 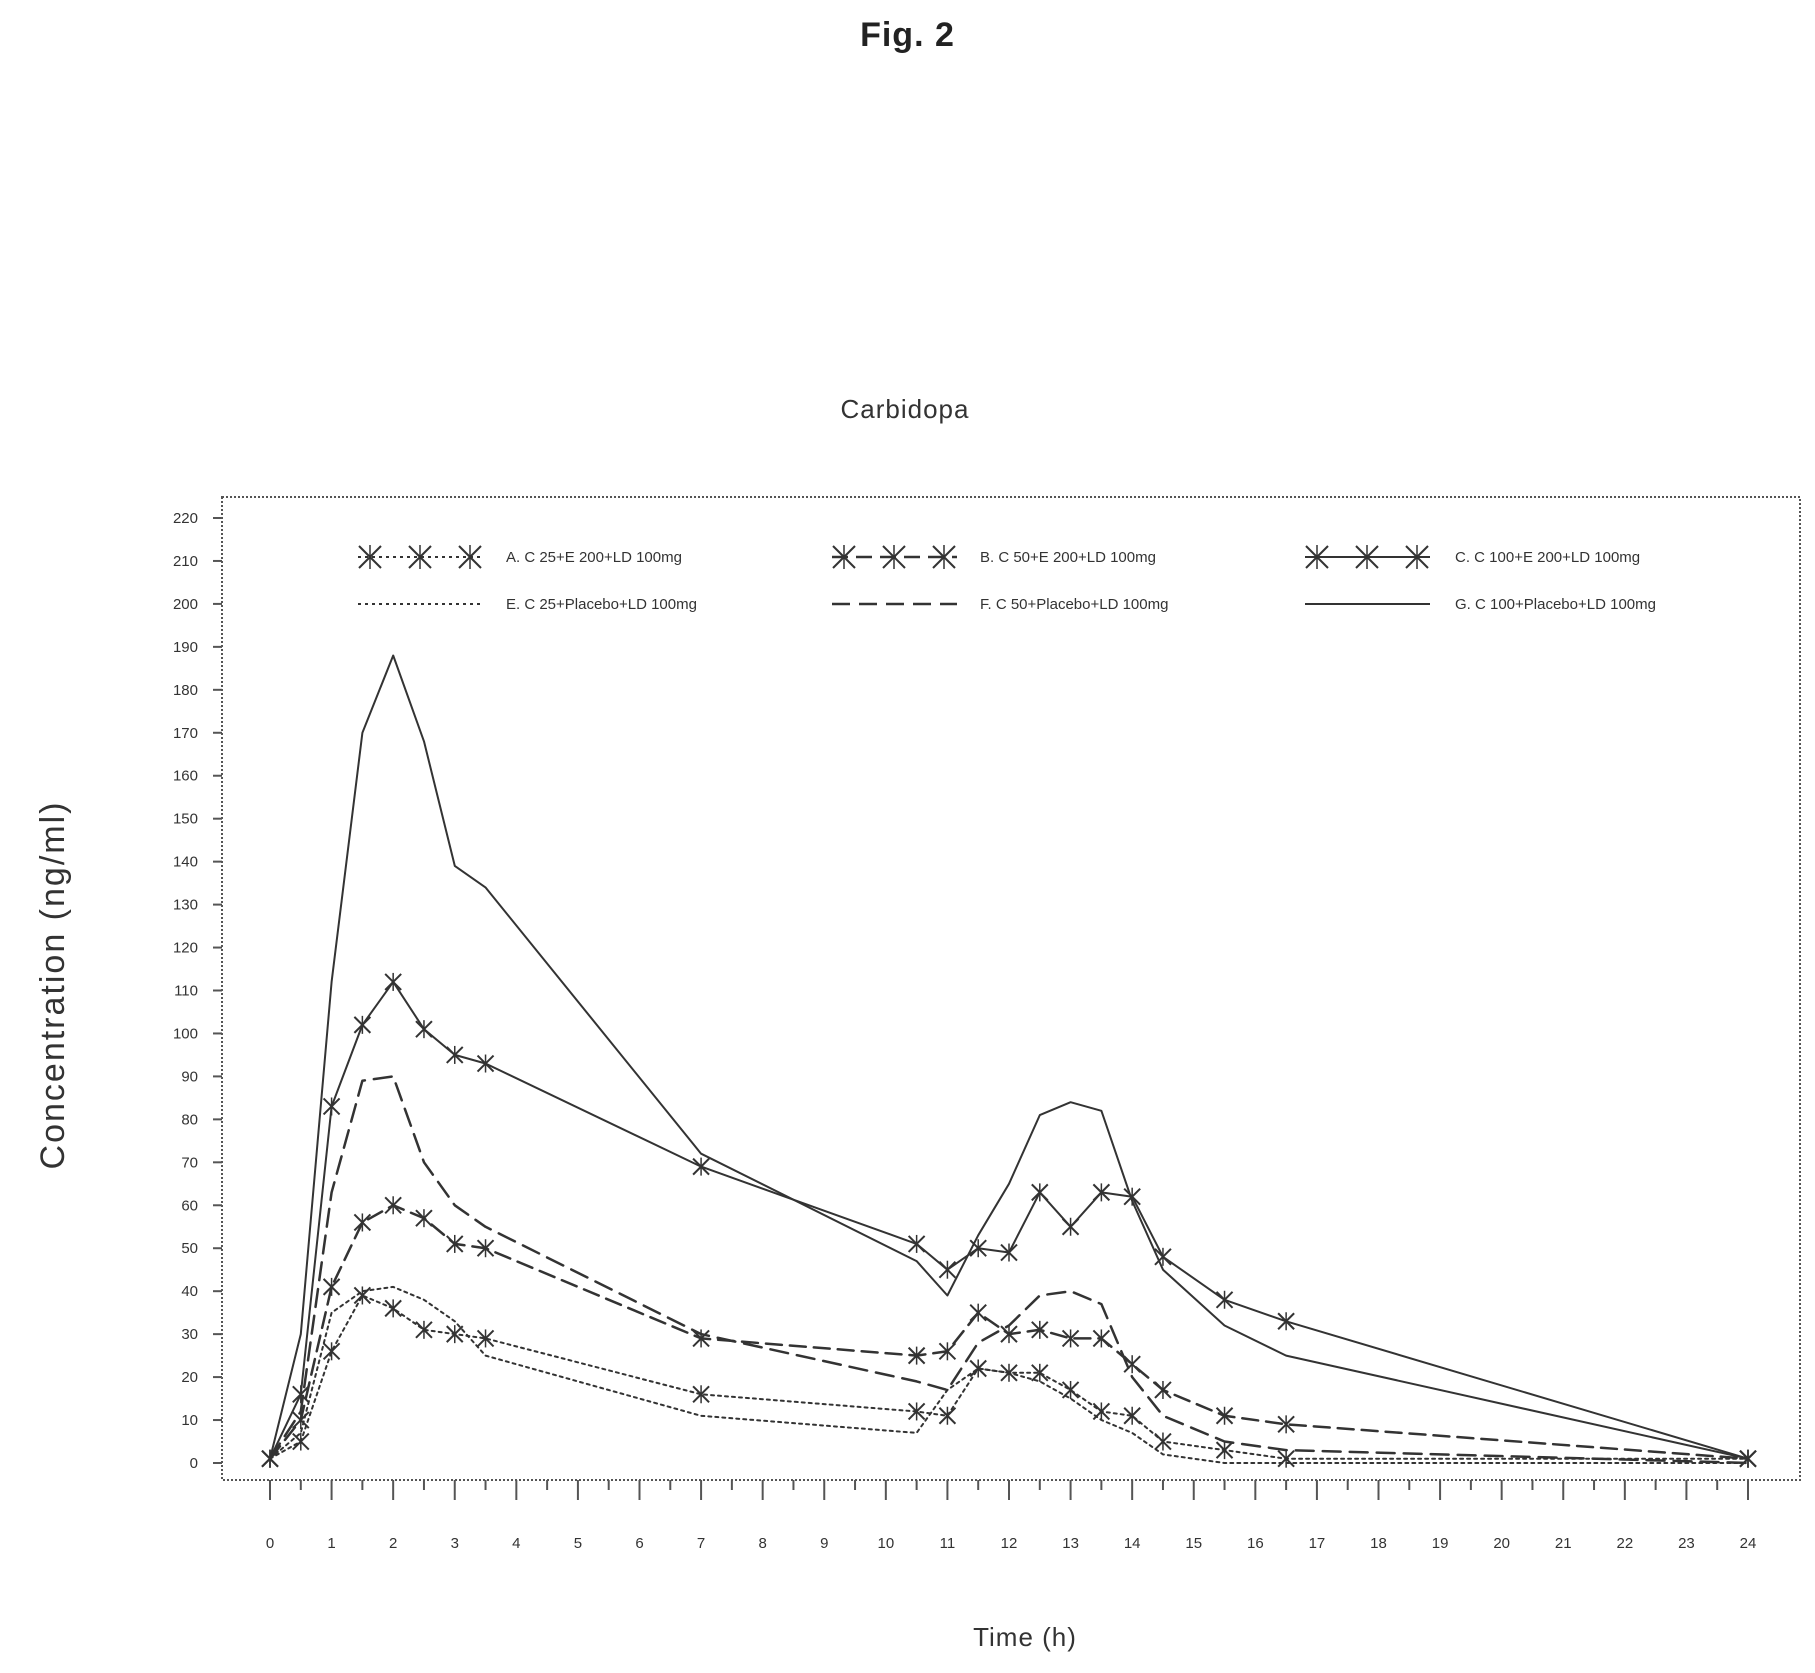 What do you see at coordinates (578, 1543) in the screenshot?
I see `x-tick-label: 5` at bounding box center [578, 1543].